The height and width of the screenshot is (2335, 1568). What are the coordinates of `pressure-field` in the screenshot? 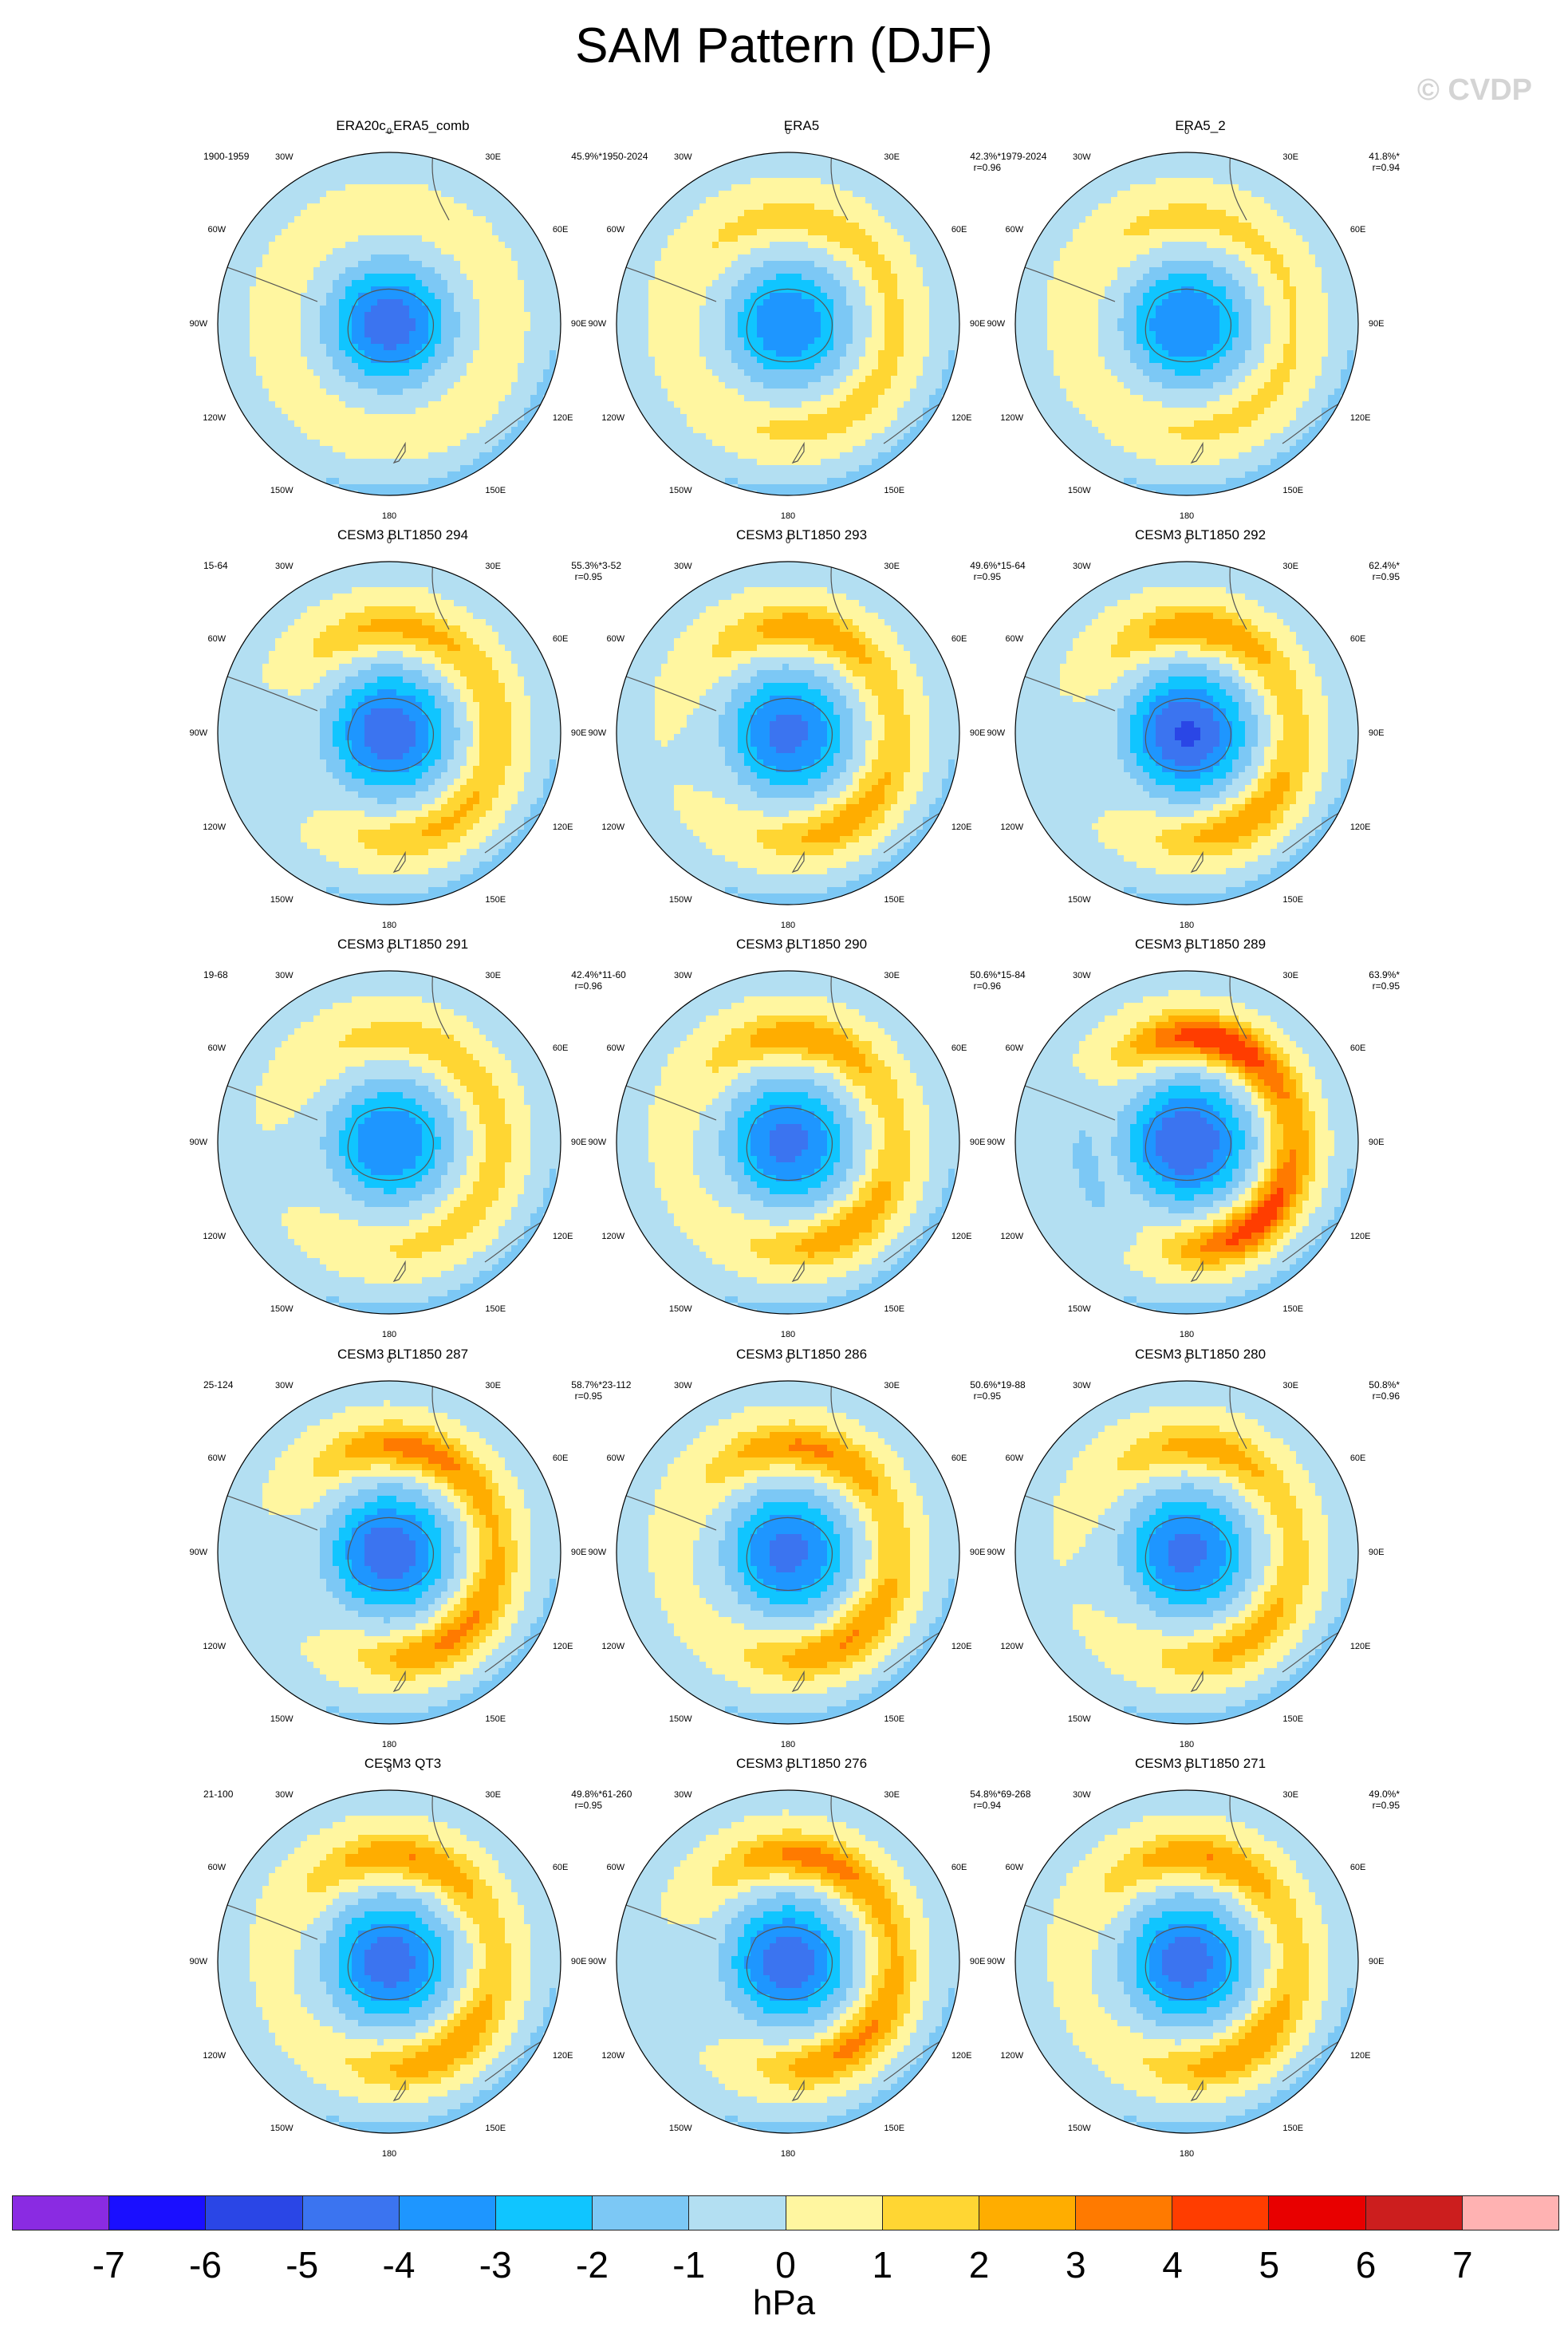 It's located at (788, 323).